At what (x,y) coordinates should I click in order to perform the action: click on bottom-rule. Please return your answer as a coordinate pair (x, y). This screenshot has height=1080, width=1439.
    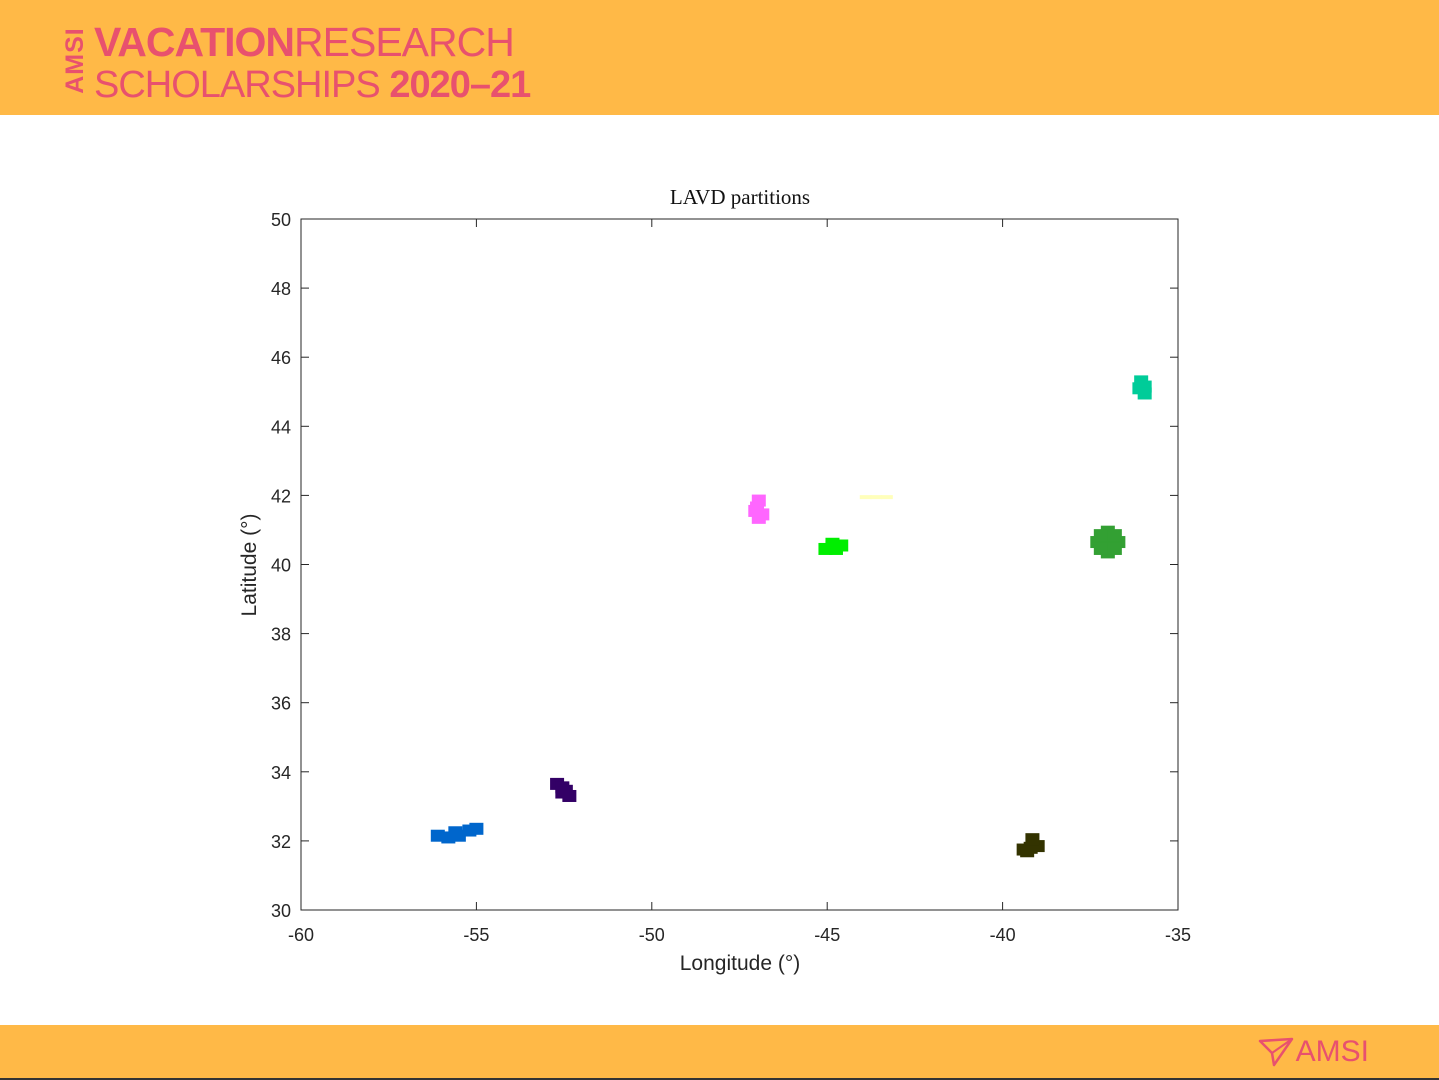
    Looking at the image, I should click on (719, 1079).